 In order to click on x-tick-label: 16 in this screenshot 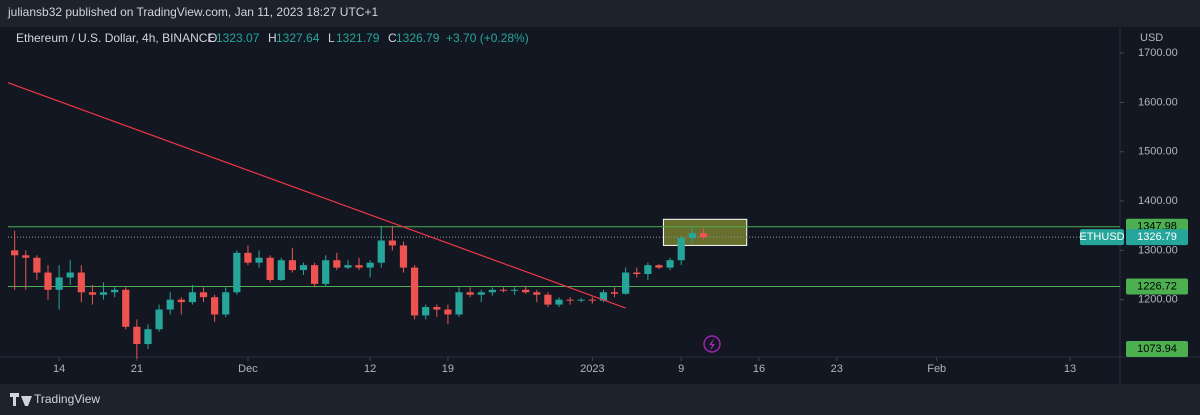, I will do `click(759, 369)`.